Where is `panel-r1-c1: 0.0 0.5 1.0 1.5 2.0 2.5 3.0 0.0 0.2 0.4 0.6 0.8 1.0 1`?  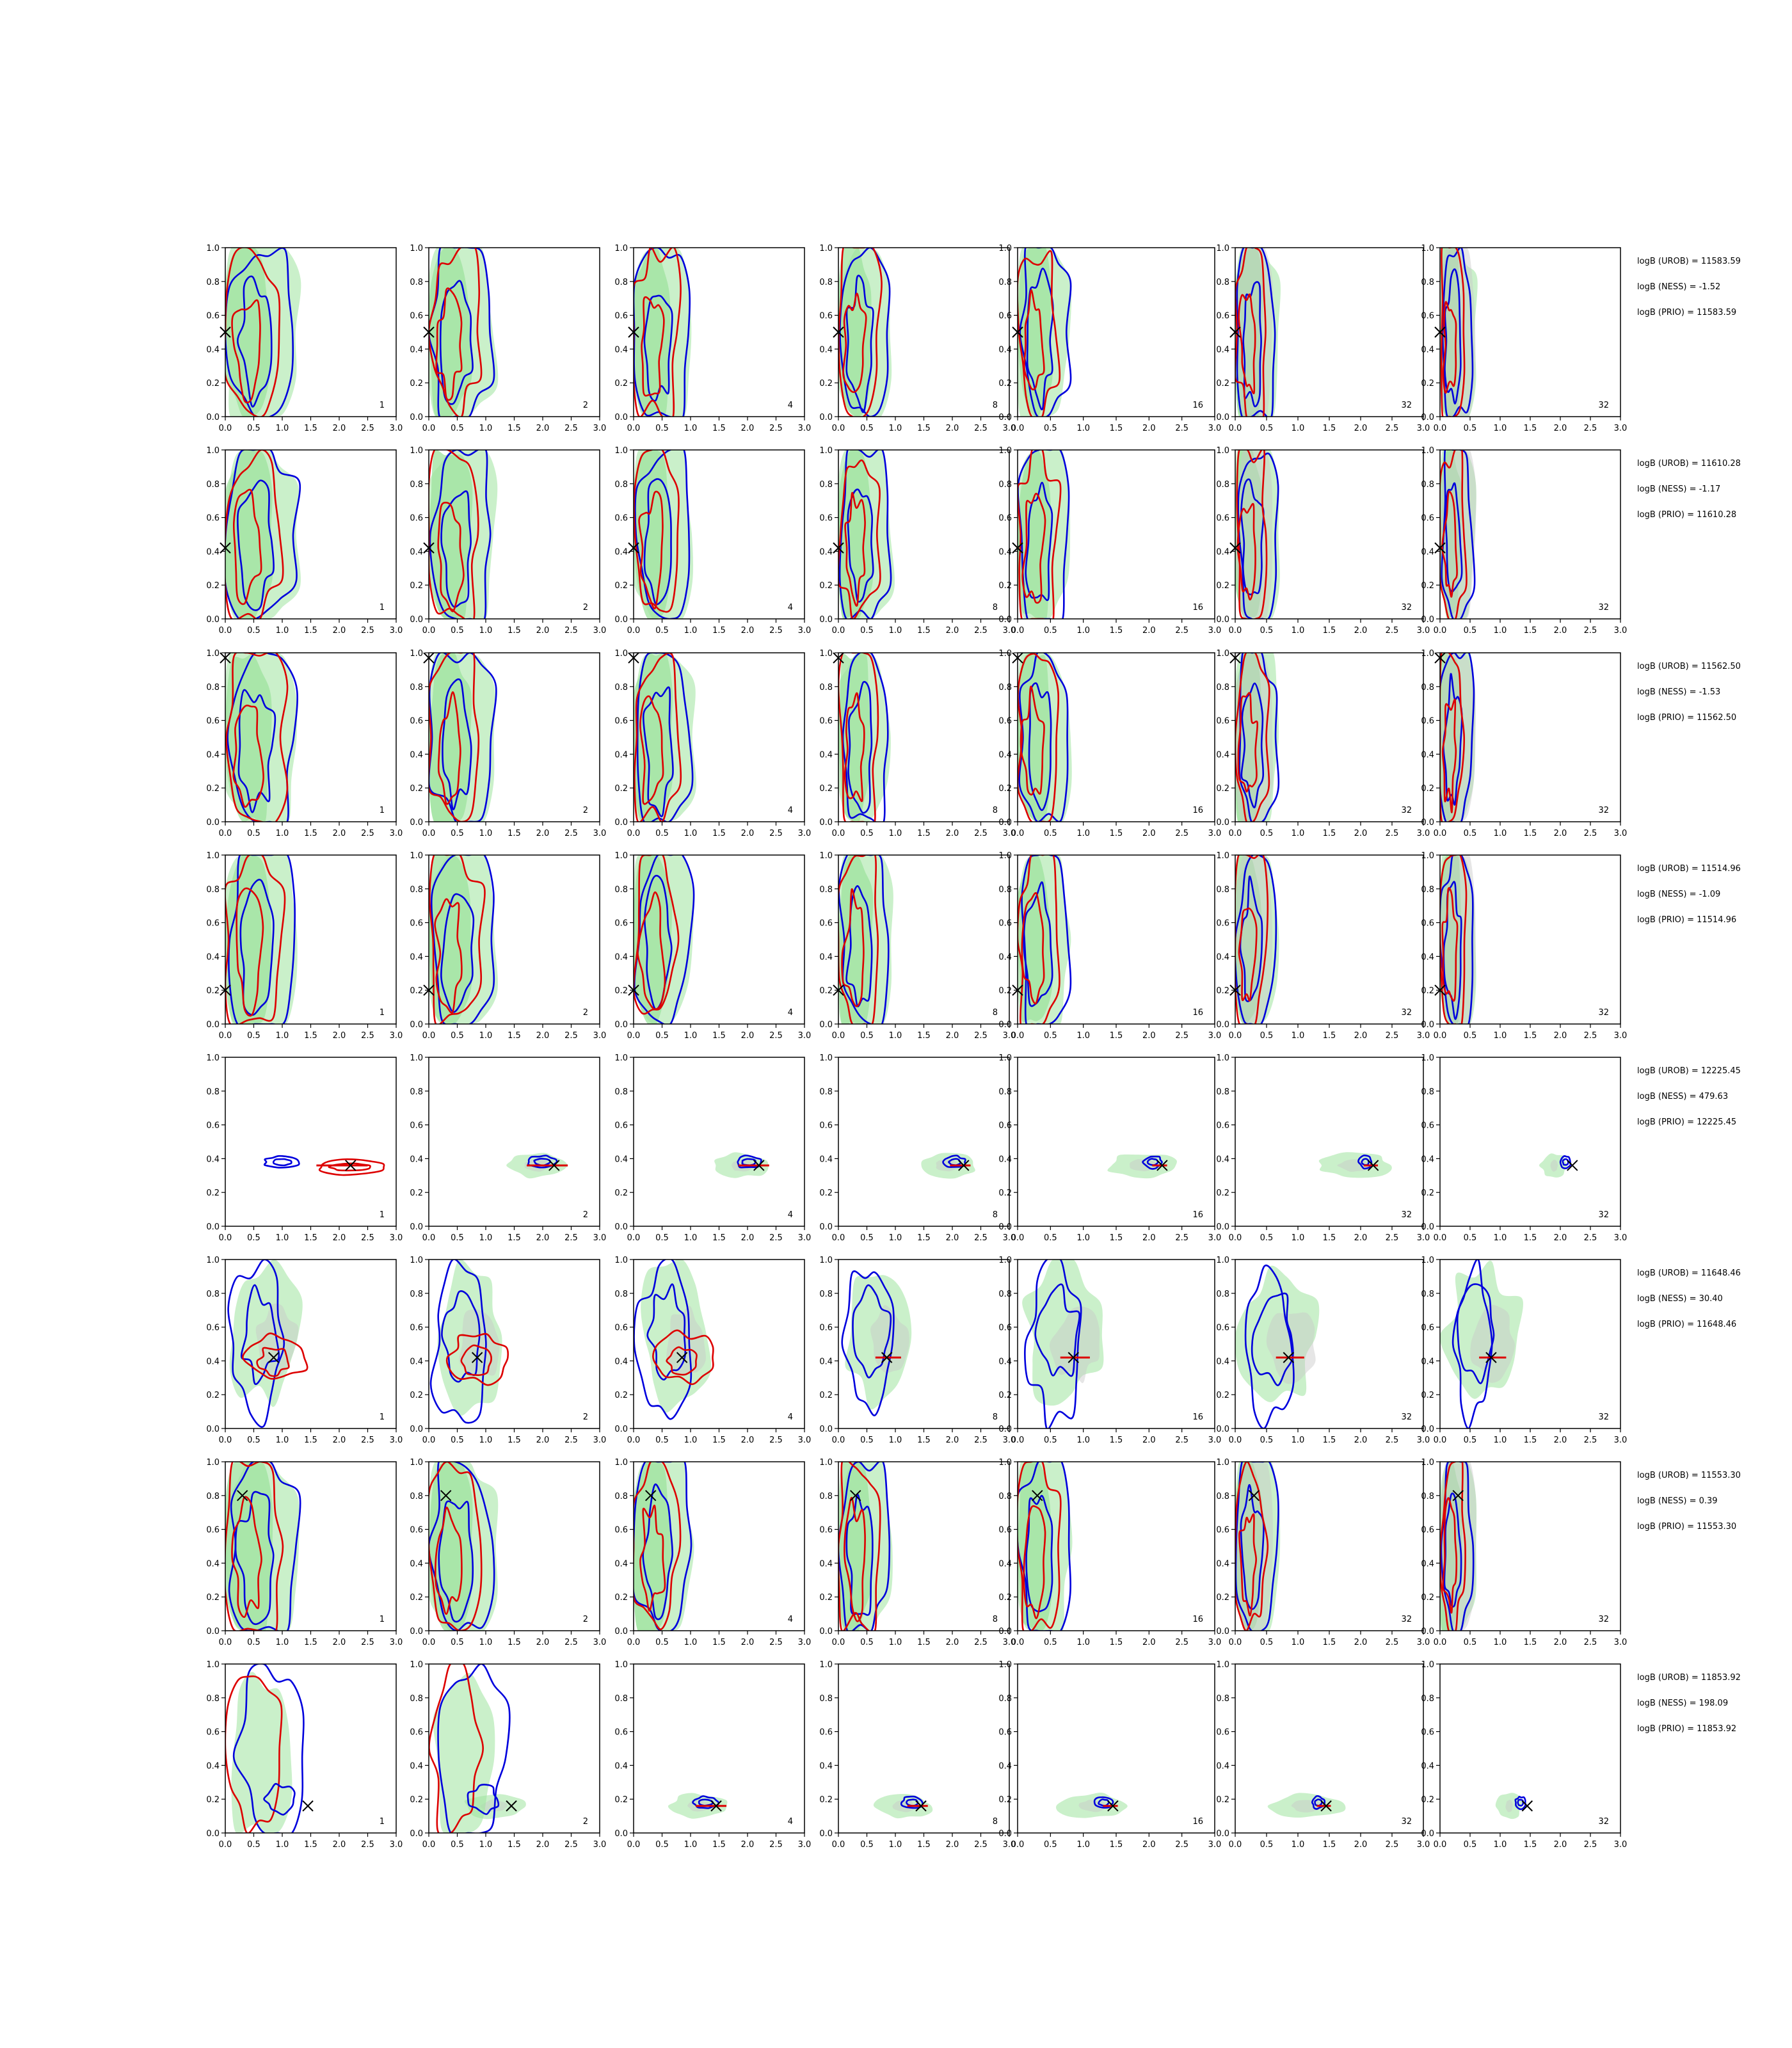 panel-r1-c1: 0.0 0.5 1.0 1.5 2.0 2.5 3.0 0.0 0.2 0.4 0.6 0.8 1.0 1 is located at coordinates (304, 338).